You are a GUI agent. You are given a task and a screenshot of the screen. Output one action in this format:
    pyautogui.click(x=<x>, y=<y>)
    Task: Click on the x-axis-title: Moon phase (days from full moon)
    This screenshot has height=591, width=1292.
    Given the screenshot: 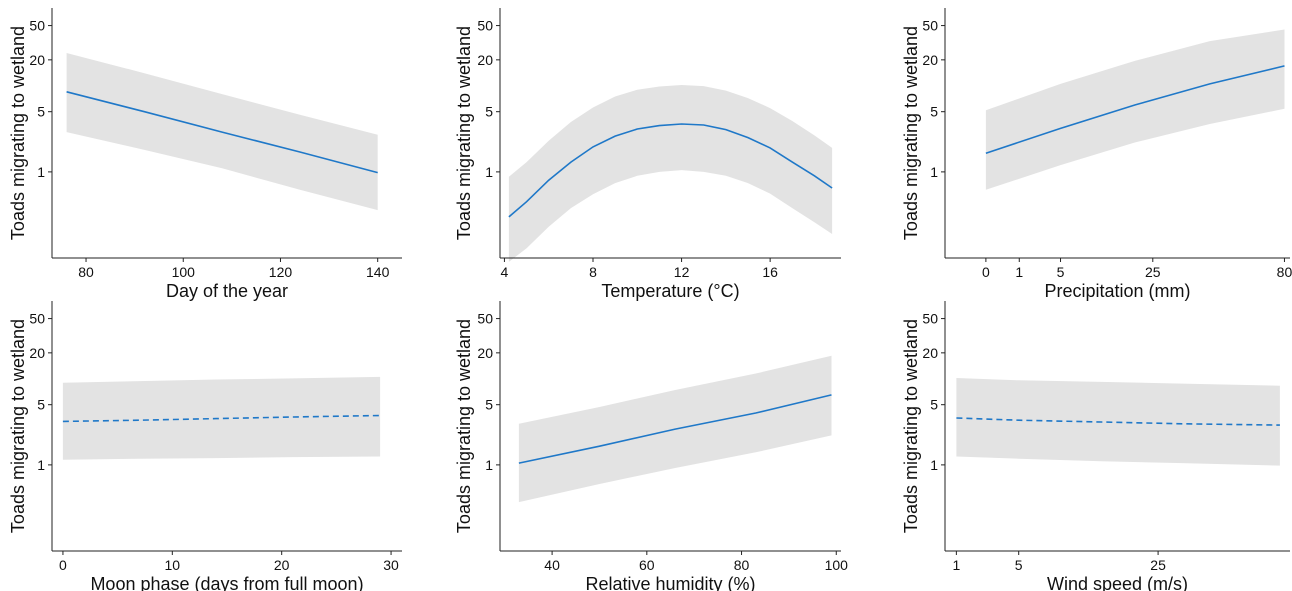 What is the action you would take?
    pyautogui.click(x=226, y=582)
    